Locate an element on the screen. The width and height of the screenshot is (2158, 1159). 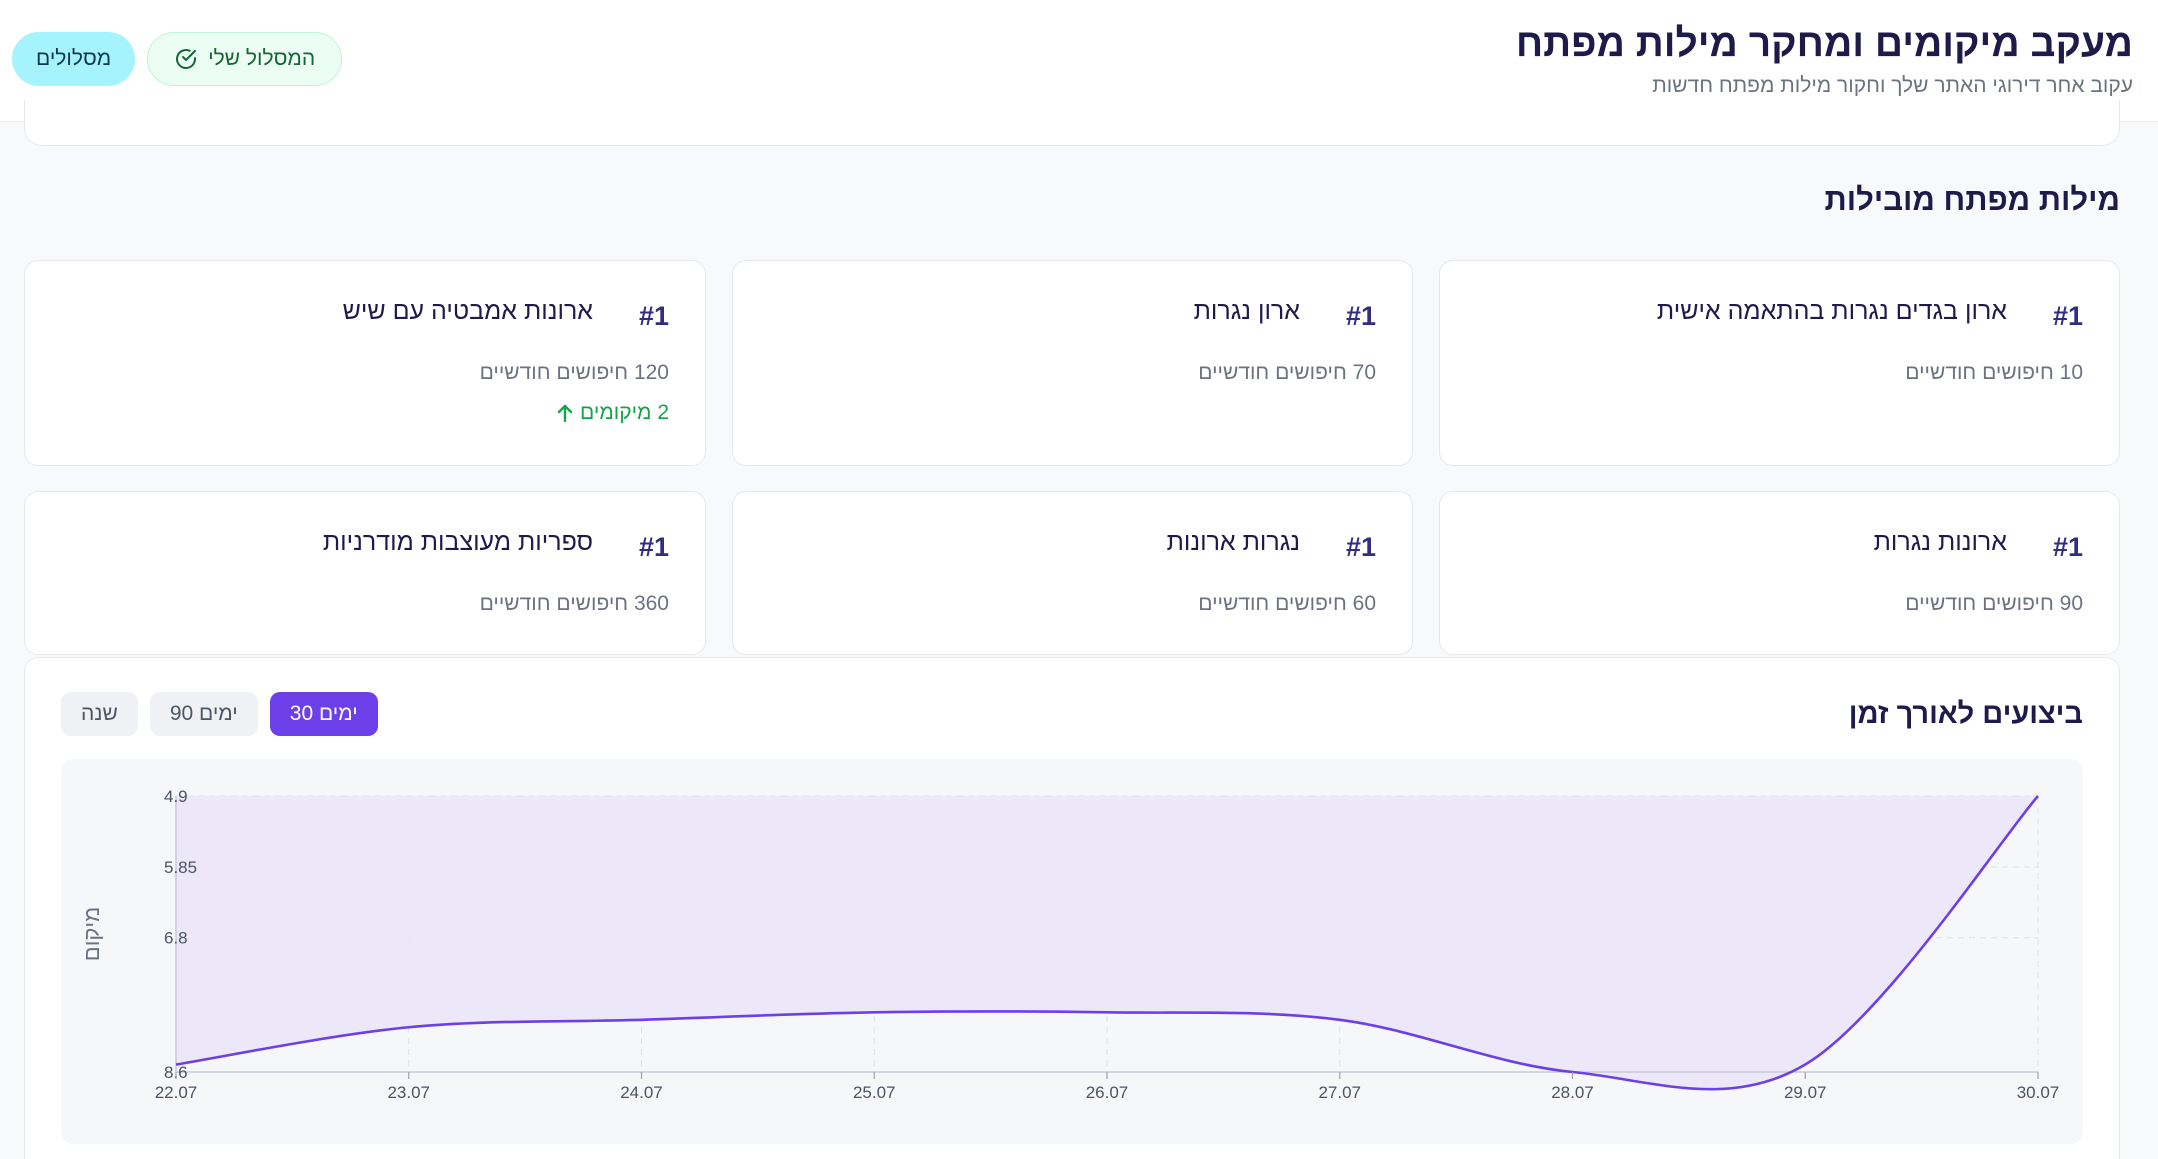
keyword-volume: 10 חיפושים חודשיים is located at coordinates (1994, 372).